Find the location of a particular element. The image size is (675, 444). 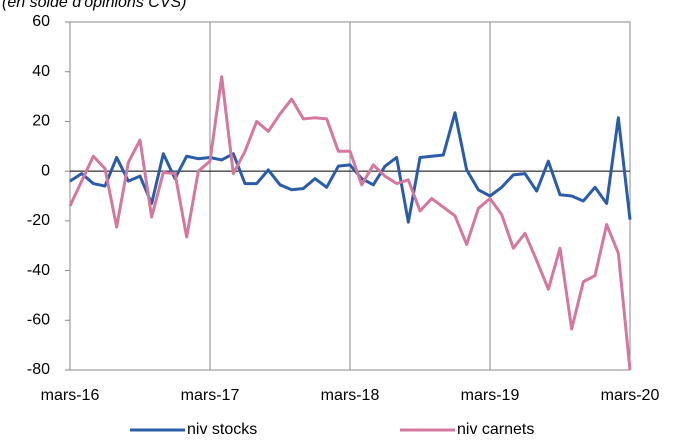

x-tick-label: mars-19 is located at coordinates (490, 395).